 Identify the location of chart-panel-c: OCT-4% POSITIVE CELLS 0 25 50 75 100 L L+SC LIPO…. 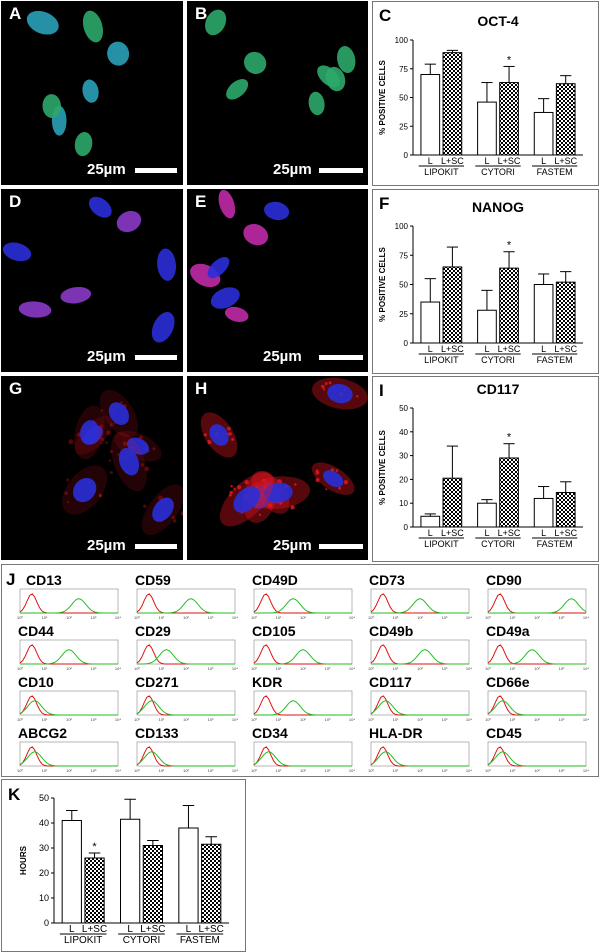
(485, 93).